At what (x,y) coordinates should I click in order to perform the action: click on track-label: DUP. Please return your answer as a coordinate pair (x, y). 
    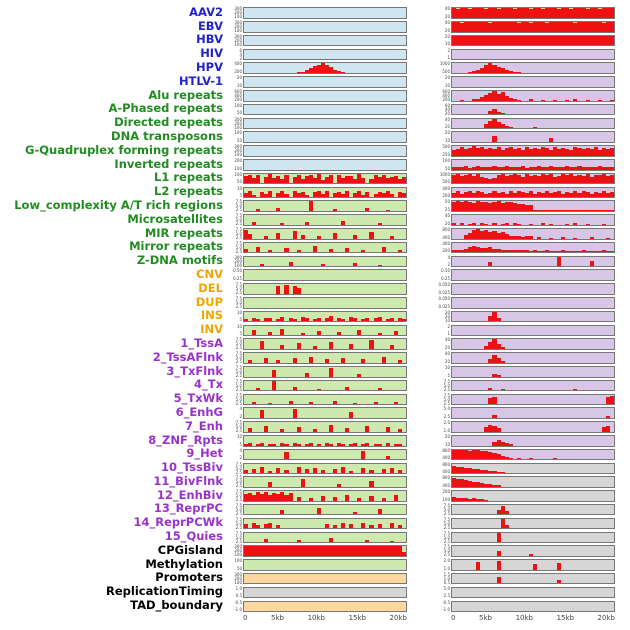
    Looking at the image, I should click on (209, 302).